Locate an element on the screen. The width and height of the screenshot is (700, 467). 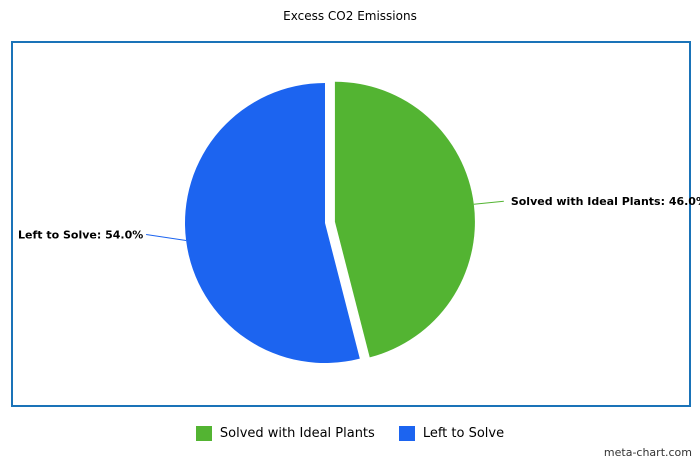
legend: Solved with Ideal Plants Left to Solve is located at coordinates (350, 433).